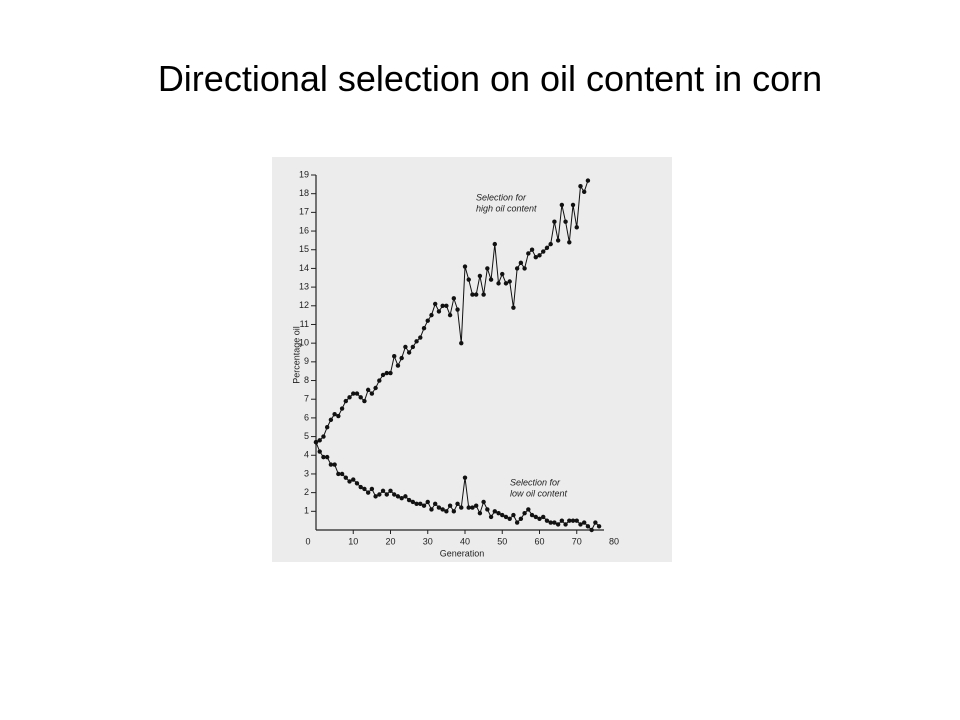 The image size is (960, 720). Describe the element at coordinates (296, 355) in the screenshot. I see `y-axis-label: Percentage oil` at that location.